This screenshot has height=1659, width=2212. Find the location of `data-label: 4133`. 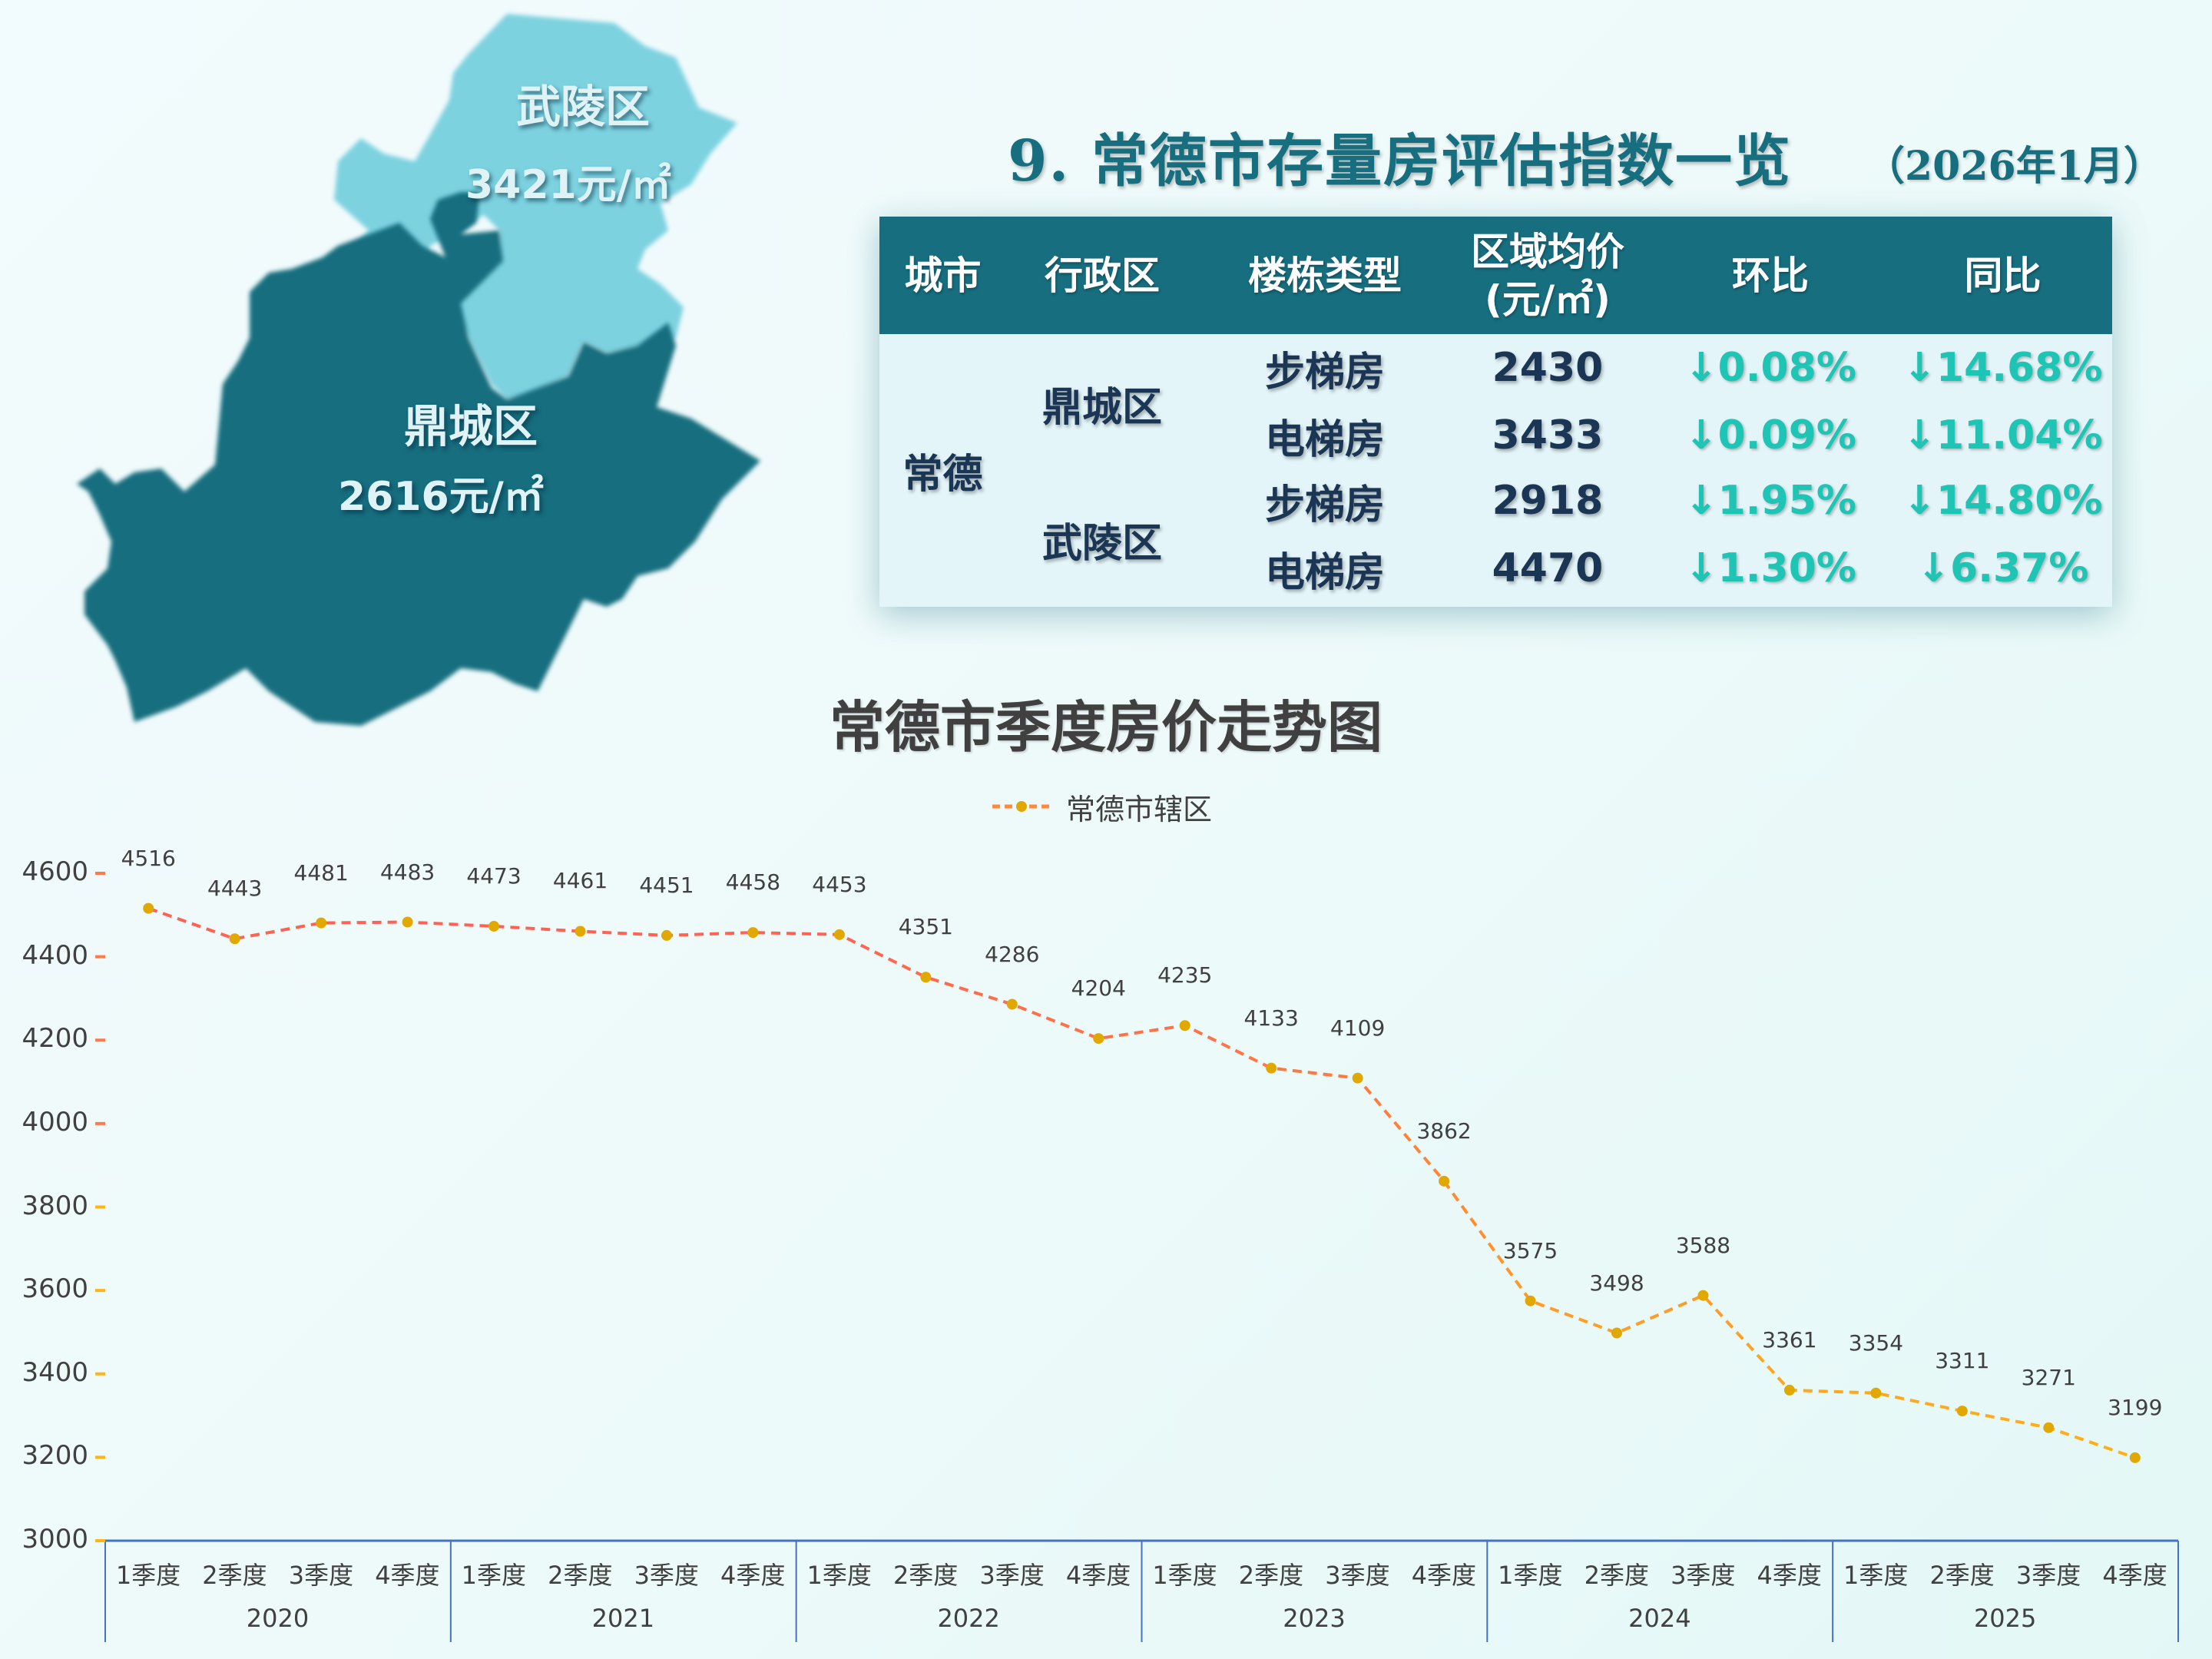

data-label: 4133 is located at coordinates (1271, 1018).